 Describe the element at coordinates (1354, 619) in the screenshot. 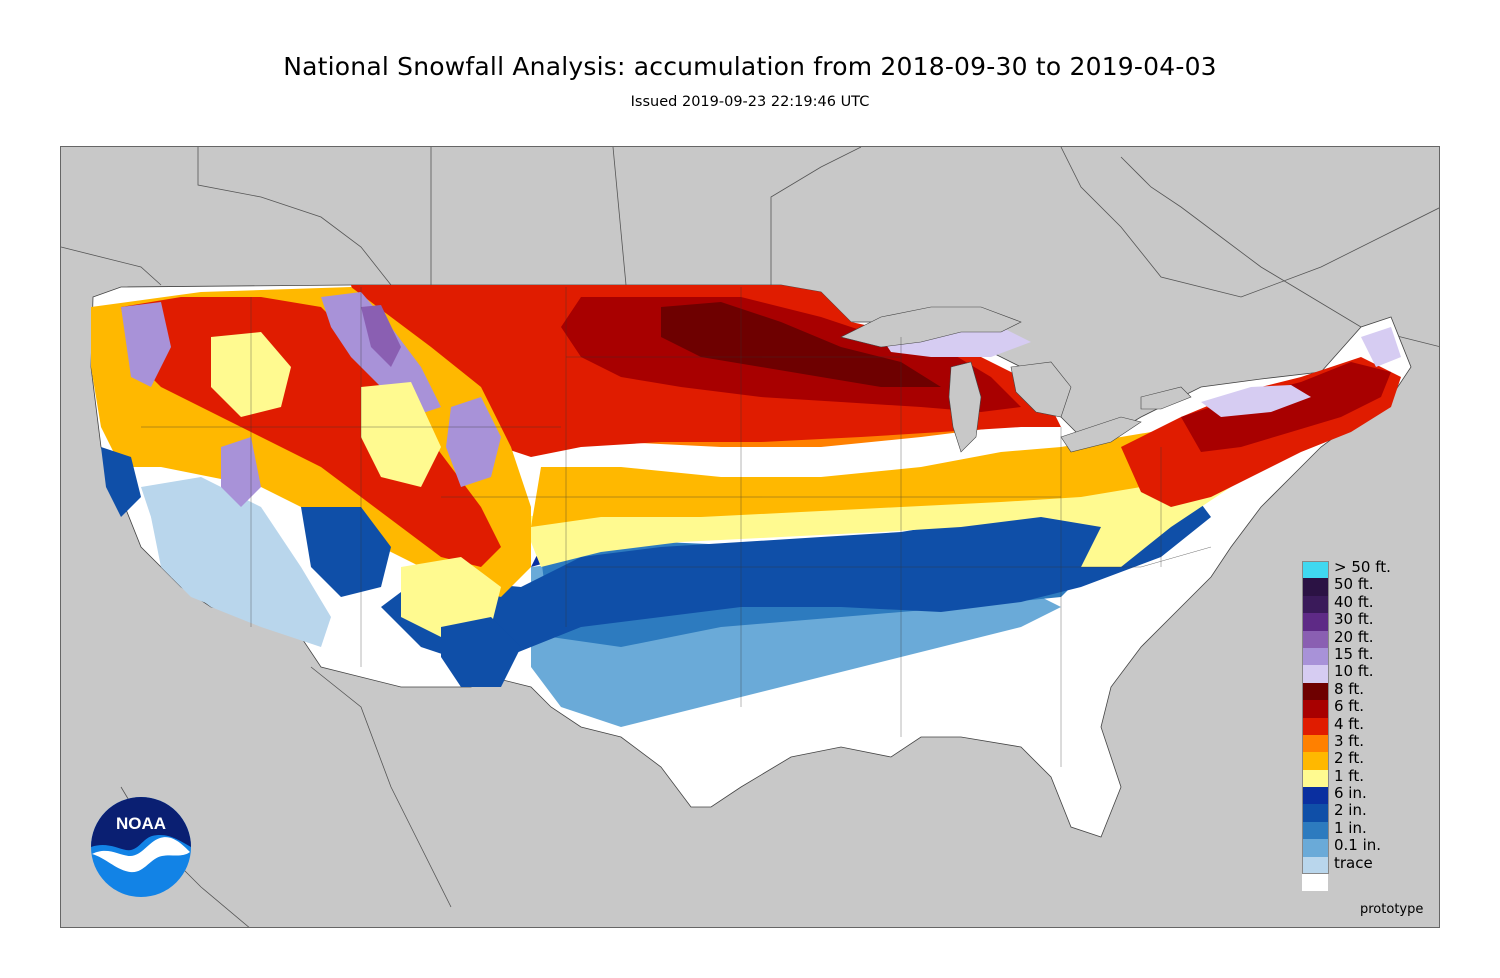

I see `legend-label: 30 ft.` at that location.